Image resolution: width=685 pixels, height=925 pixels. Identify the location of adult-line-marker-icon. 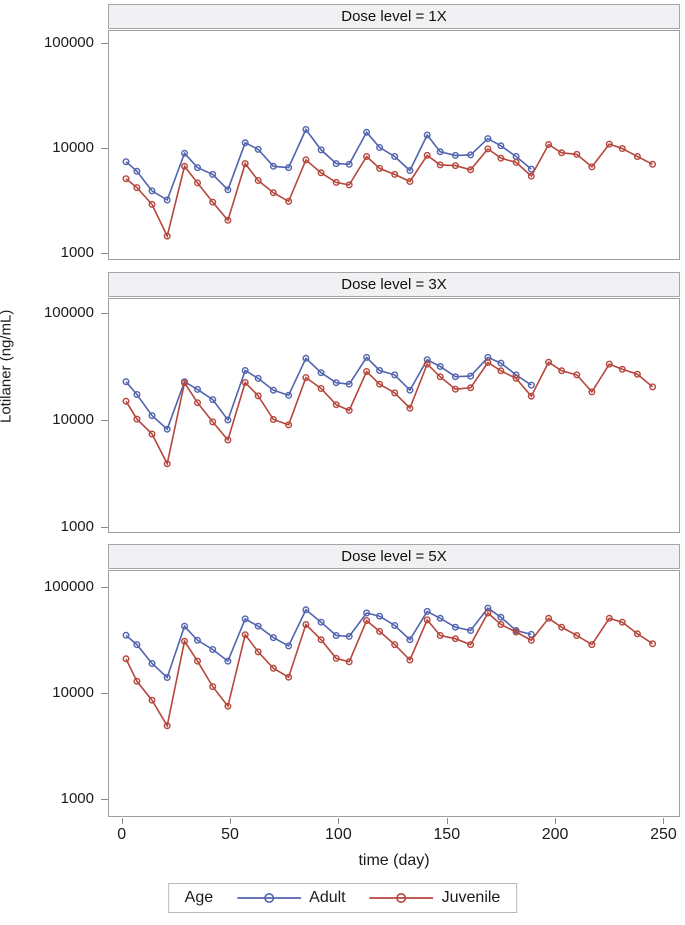
(269, 898).